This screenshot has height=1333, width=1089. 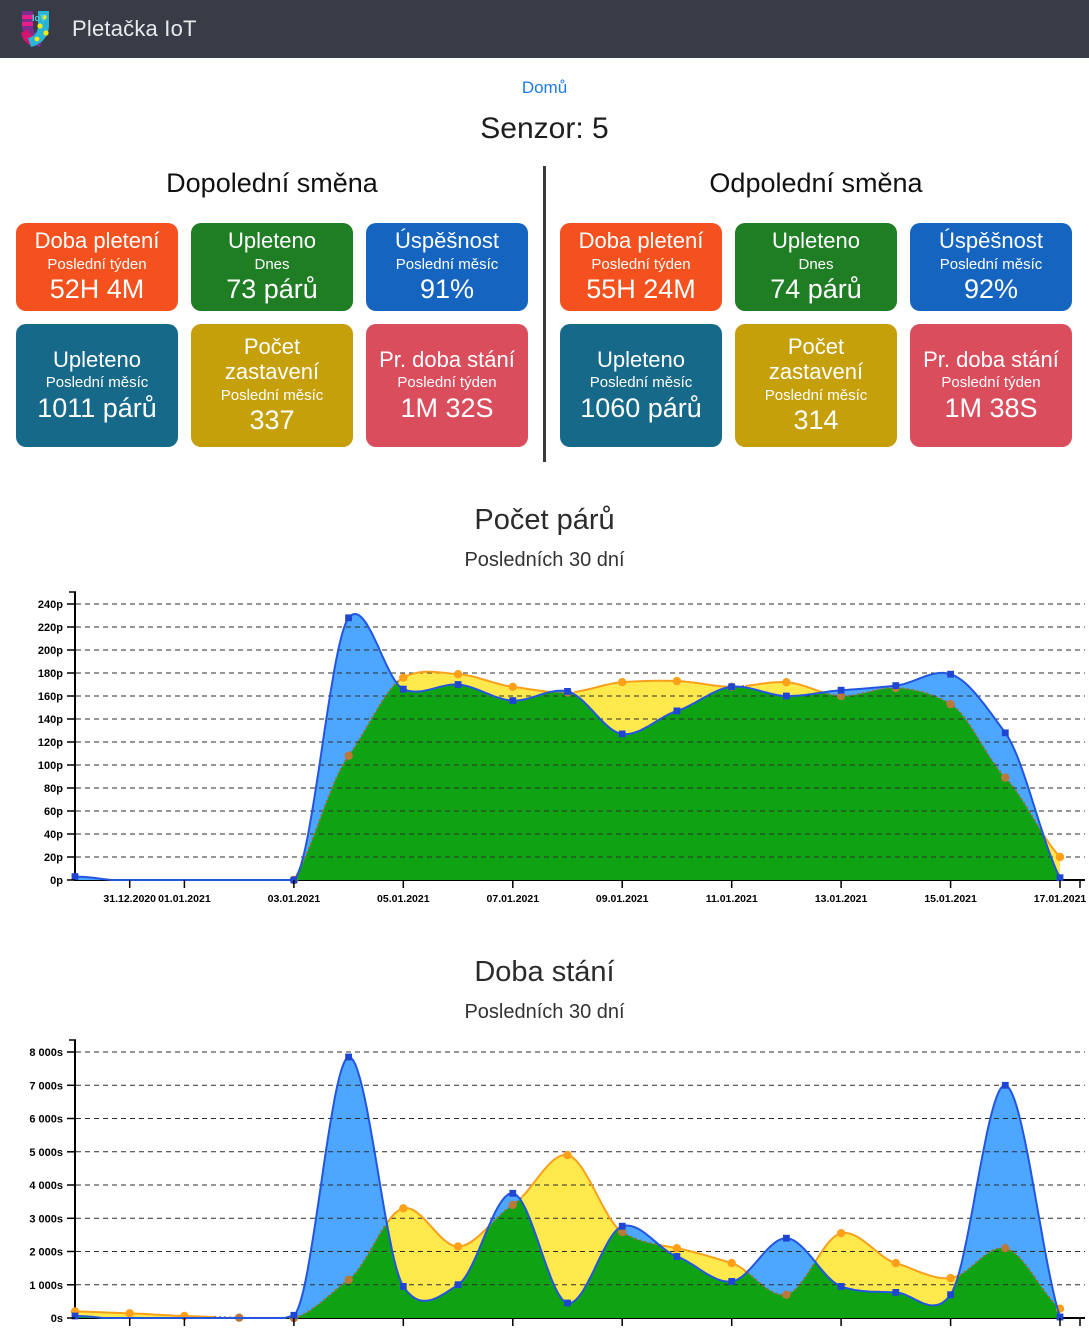 What do you see at coordinates (991, 359) in the screenshot?
I see `stat-card-title: Pr. doba stání` at bounding box center [991, 359].